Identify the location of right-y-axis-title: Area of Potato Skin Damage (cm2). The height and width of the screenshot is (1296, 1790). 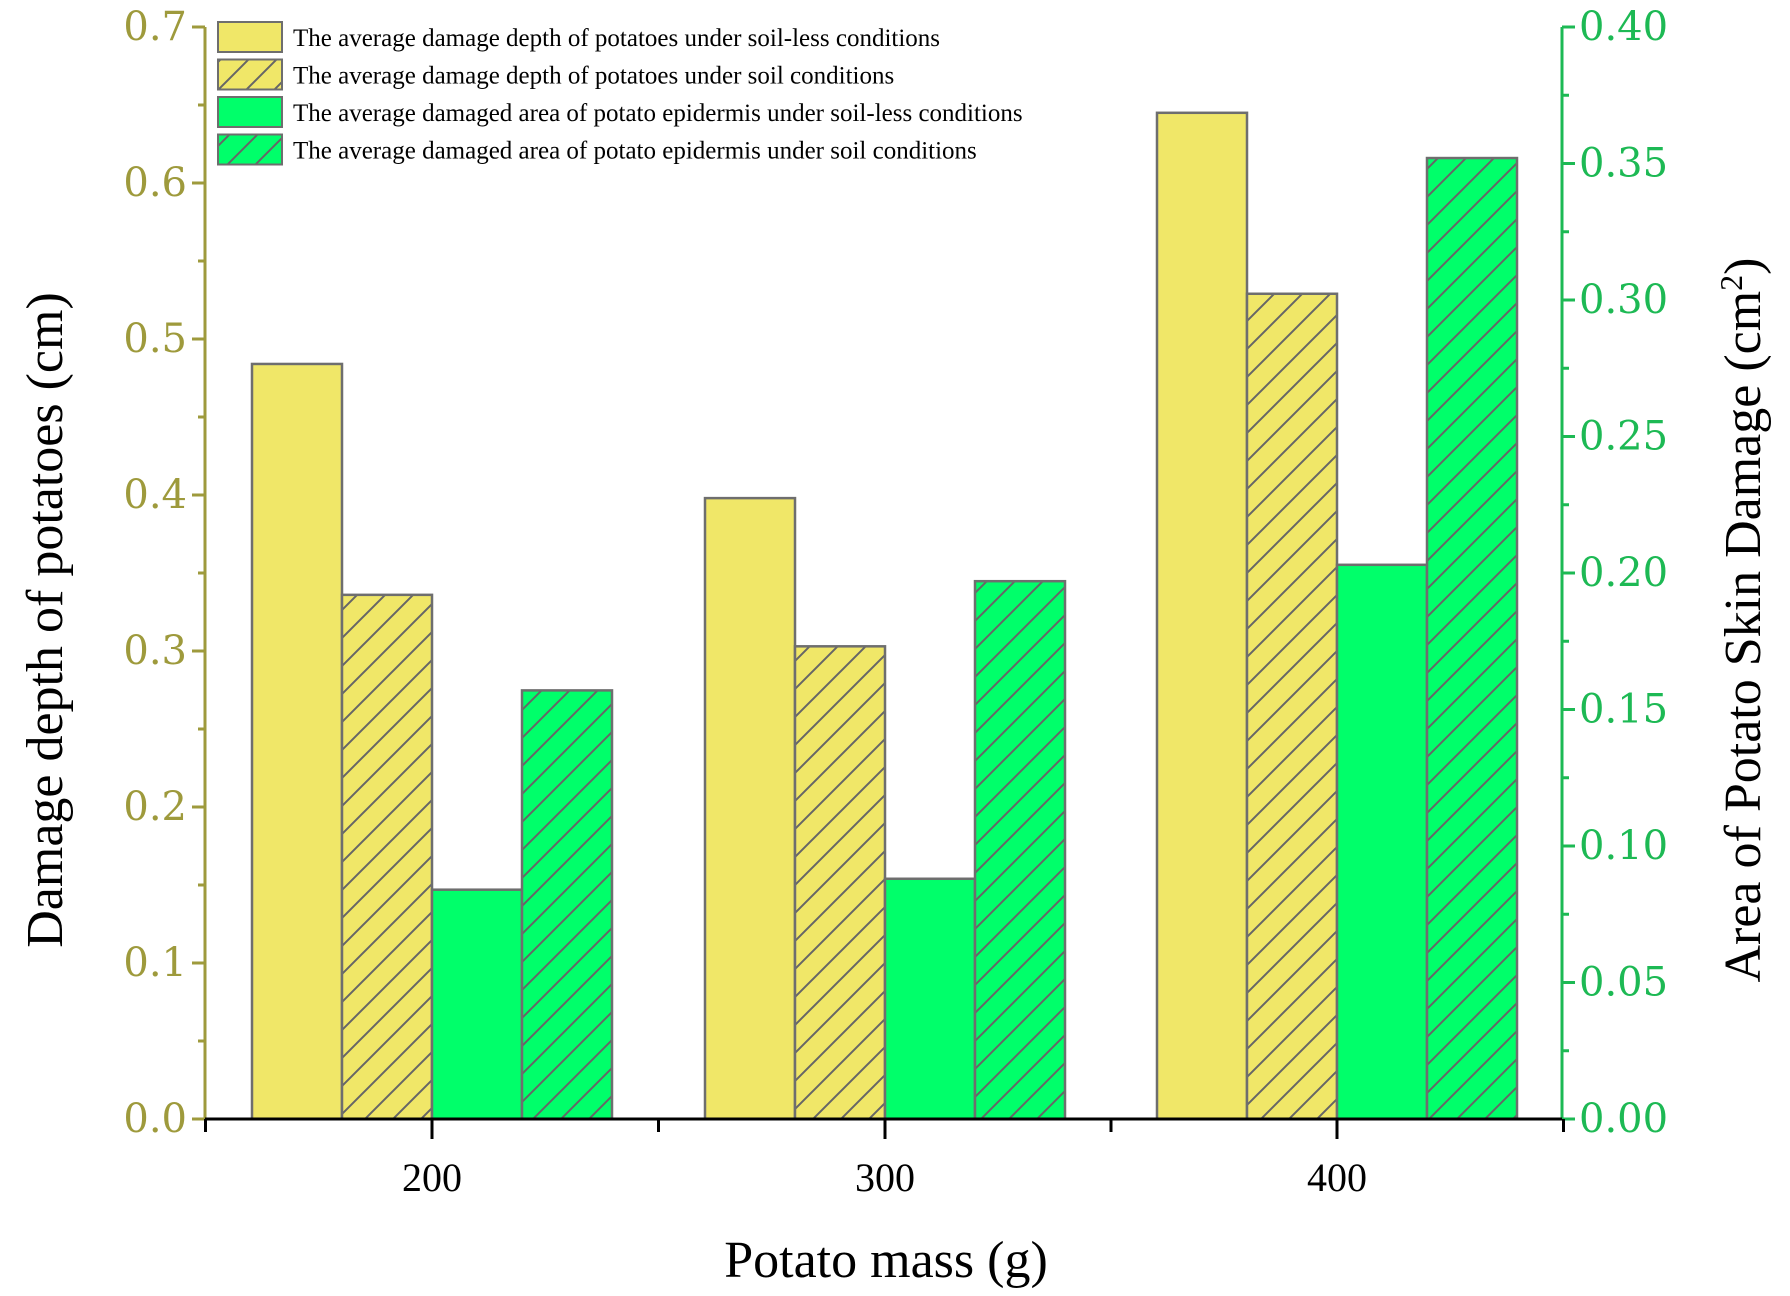
(1742, 619).